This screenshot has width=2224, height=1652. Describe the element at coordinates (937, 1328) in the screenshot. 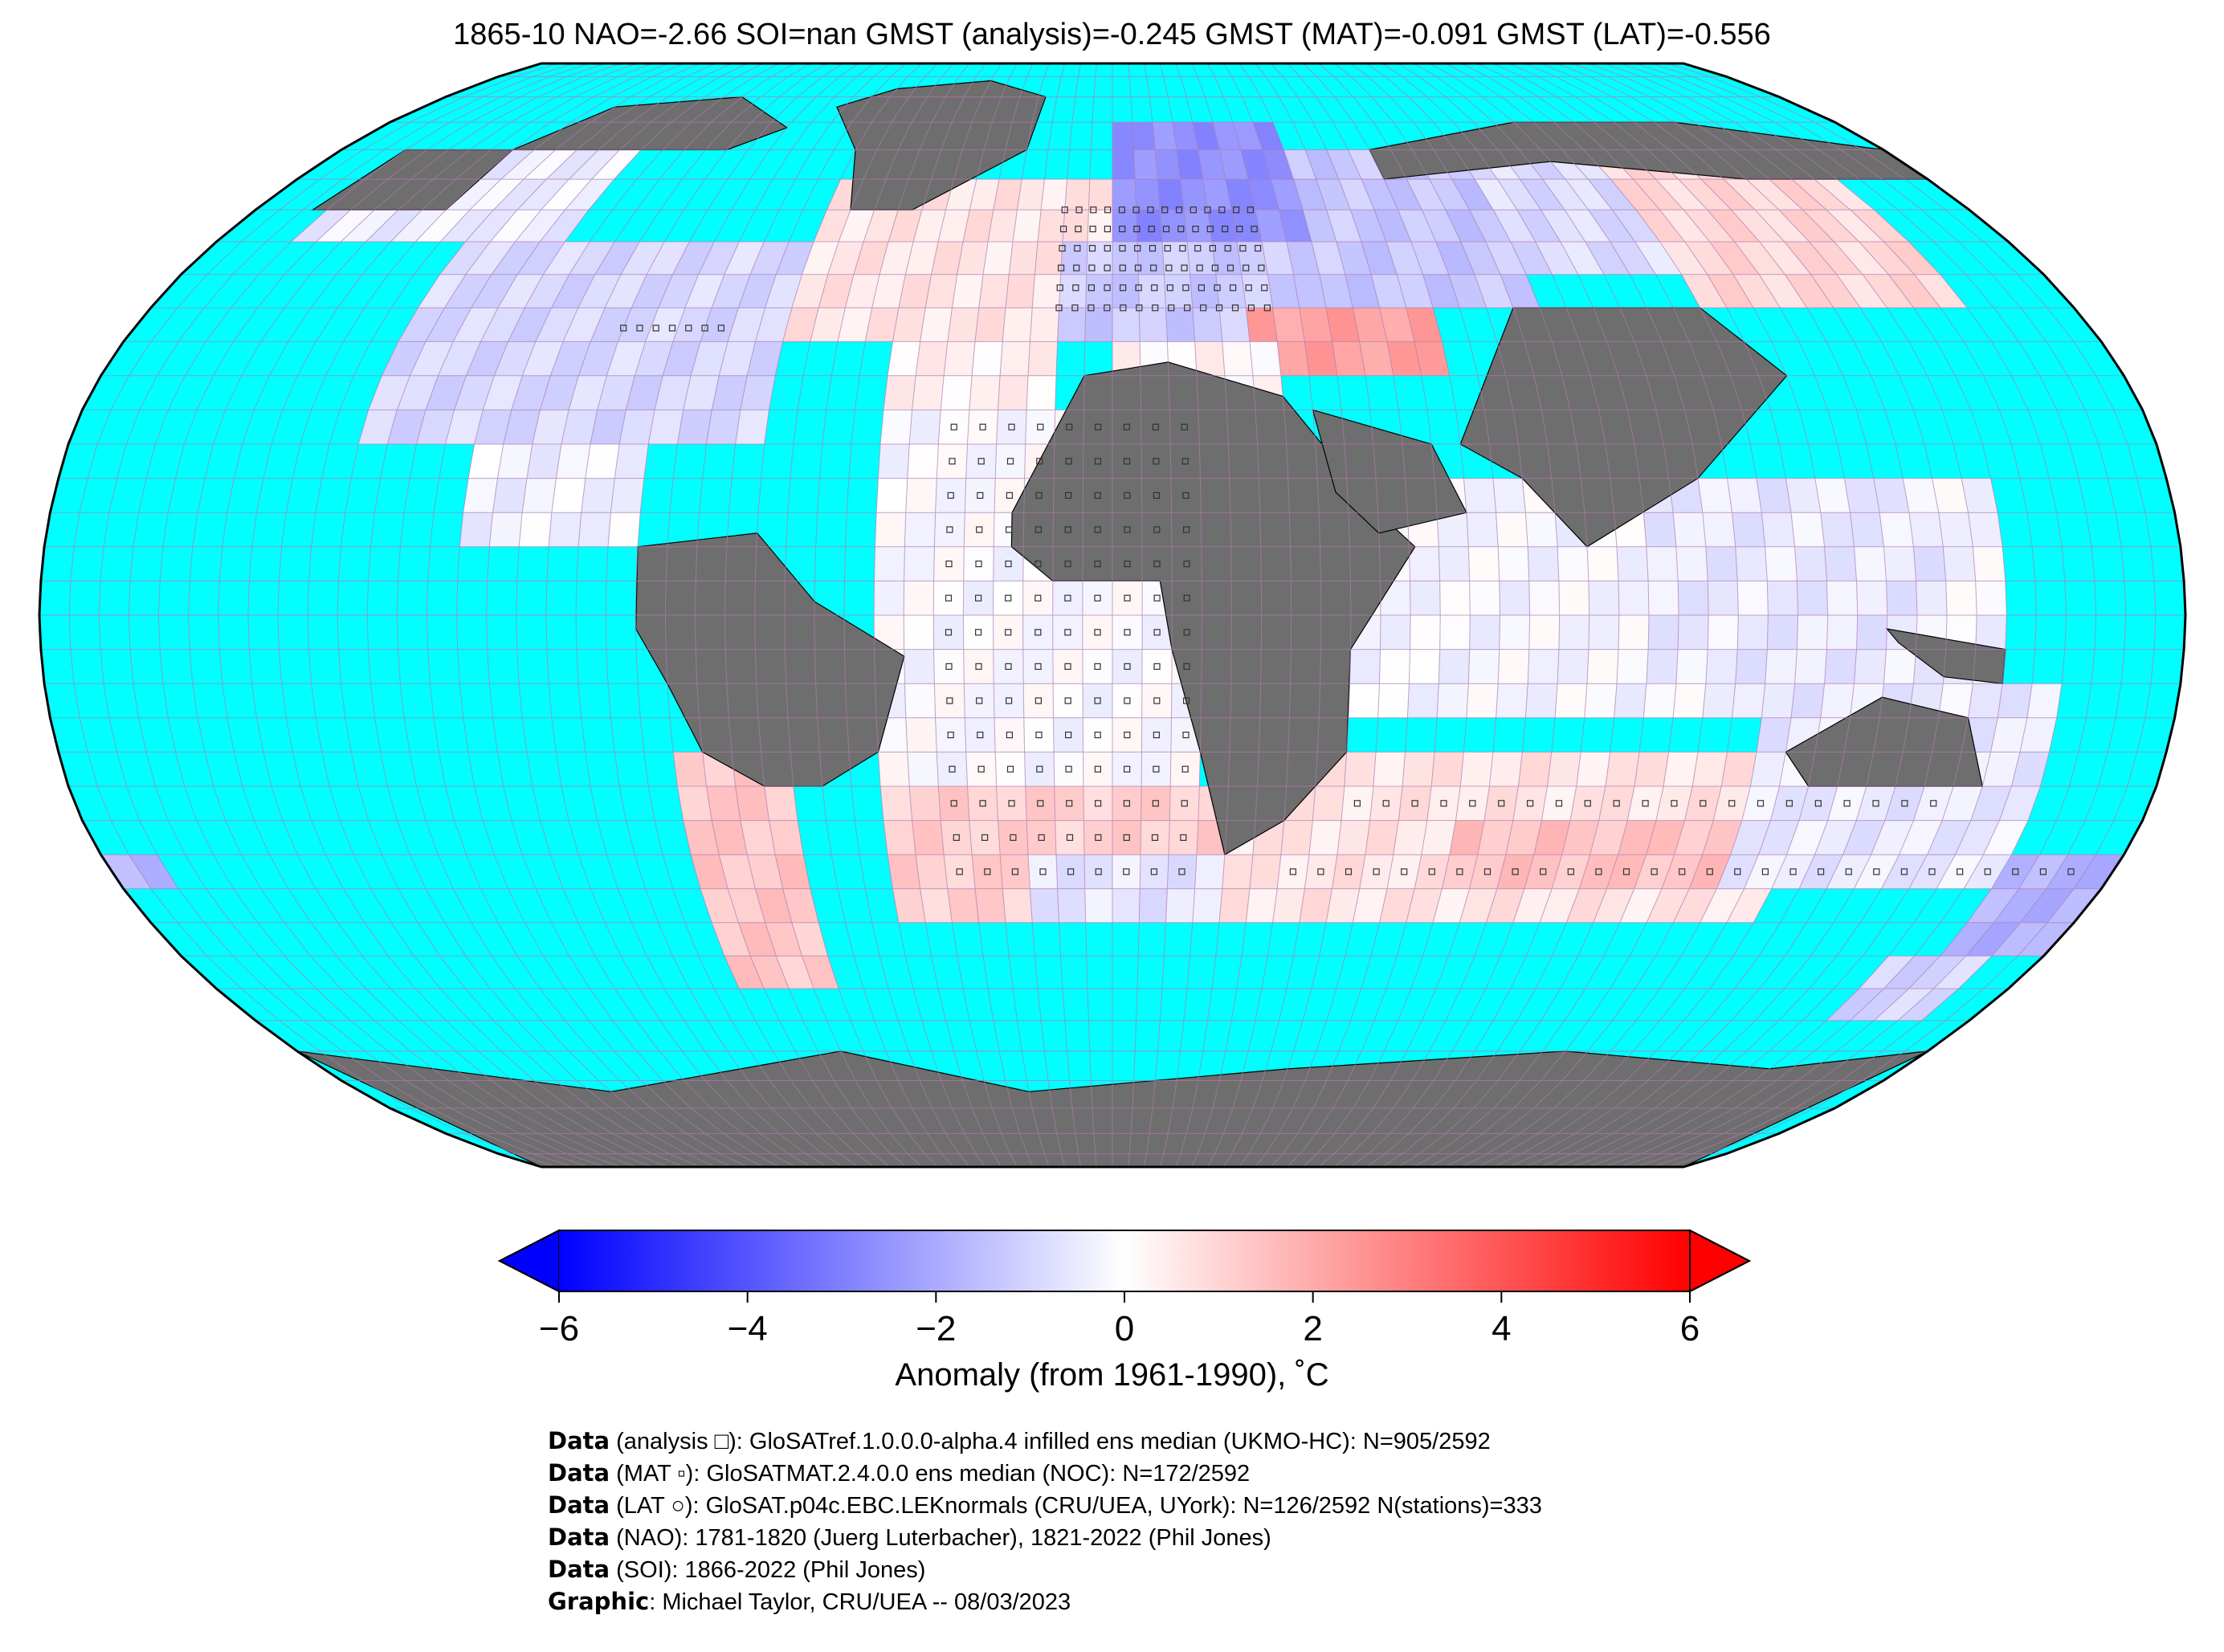

I see `colorbar-tick-label: −2` at that location.